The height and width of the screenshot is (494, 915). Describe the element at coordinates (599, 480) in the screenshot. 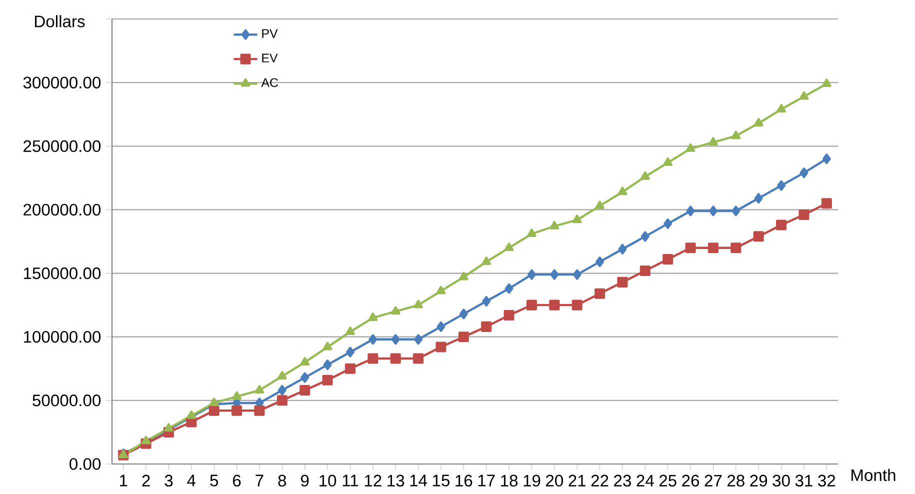

I see `x-tick-label: 22` at that location.